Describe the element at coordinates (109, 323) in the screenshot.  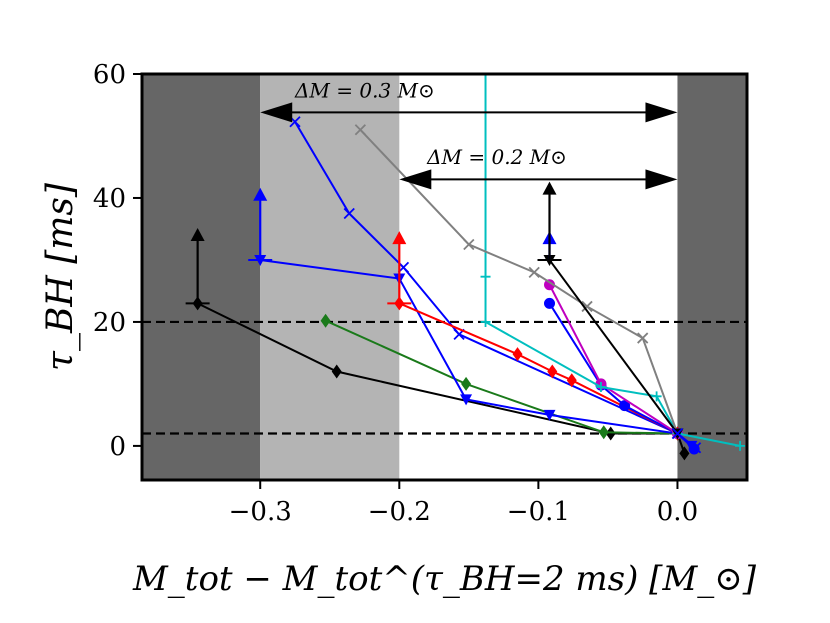
I see `y-tick-label-2: 20` at that location.